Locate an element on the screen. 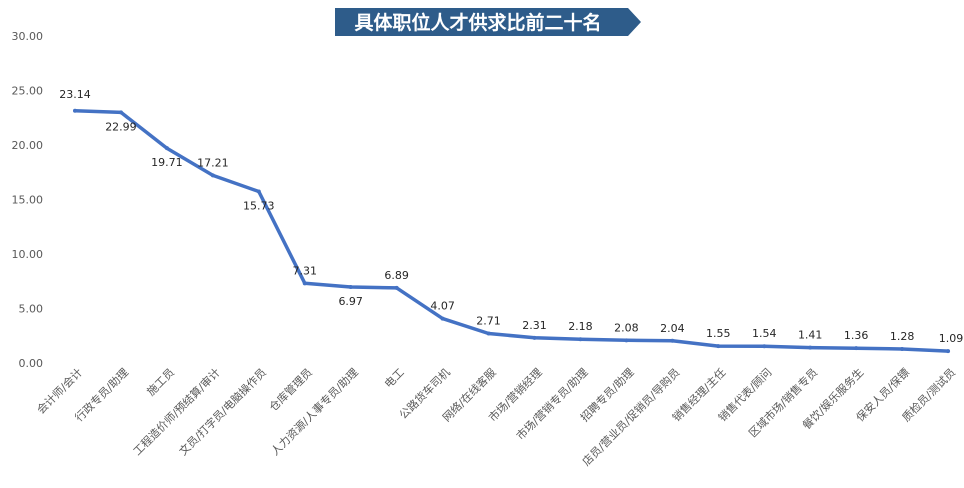 The height and width of the screenshot is (488, 964). y-tick-label: 15.00 is located at coordinates (28, 200).